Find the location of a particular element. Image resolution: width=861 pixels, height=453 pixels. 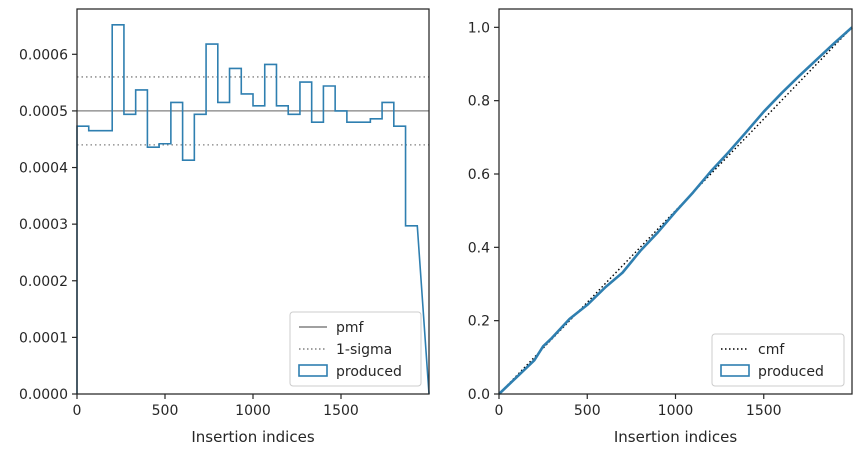

y-tick-label: 0.0000 is located at coordinates (43, 395).